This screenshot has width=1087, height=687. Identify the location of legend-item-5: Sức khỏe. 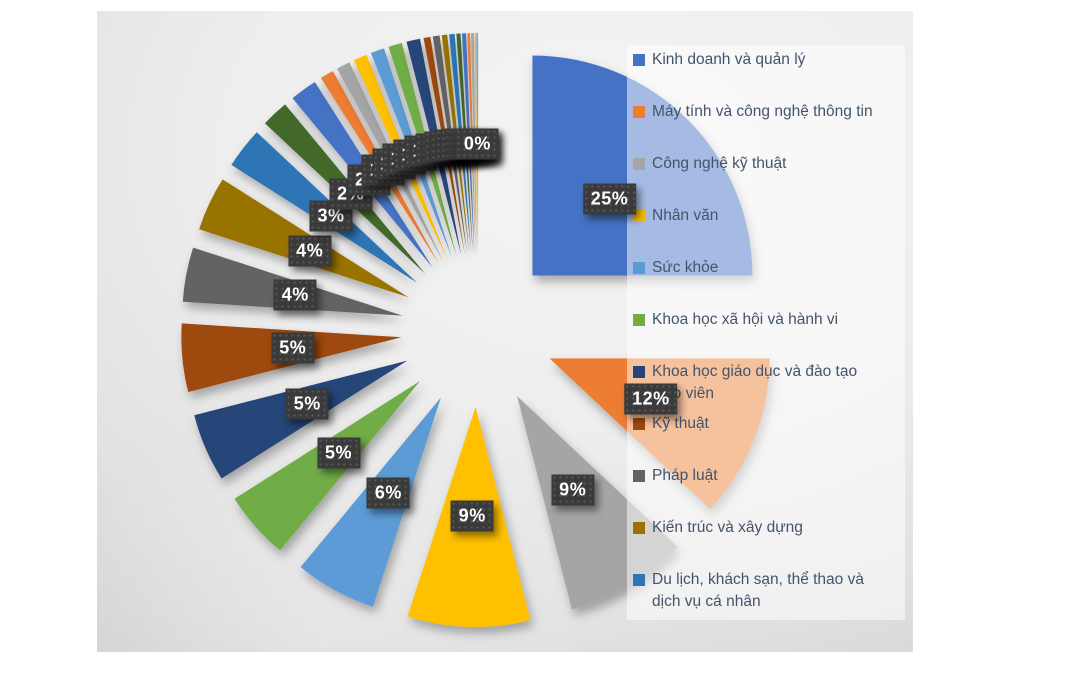
(759, 268).